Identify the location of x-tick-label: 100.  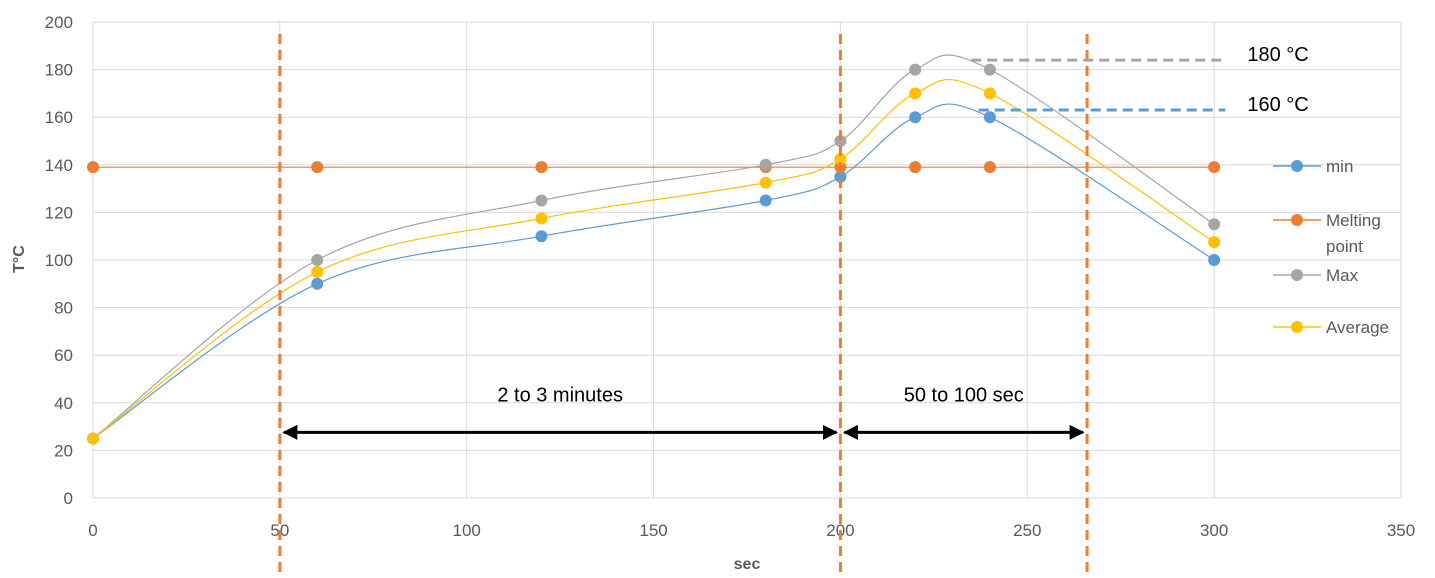
(467, 530).